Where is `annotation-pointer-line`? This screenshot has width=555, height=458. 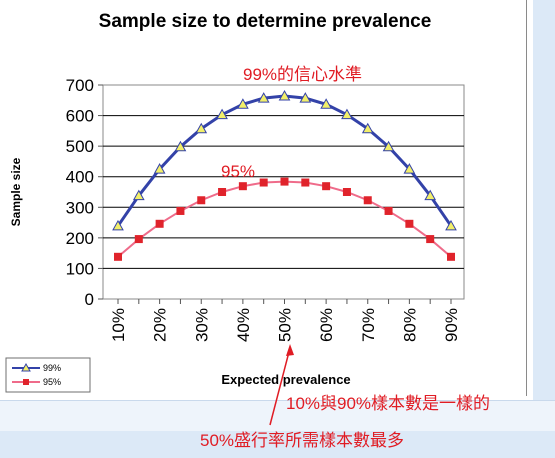 annotation-pointer-line is located at coordinates (280, 386).